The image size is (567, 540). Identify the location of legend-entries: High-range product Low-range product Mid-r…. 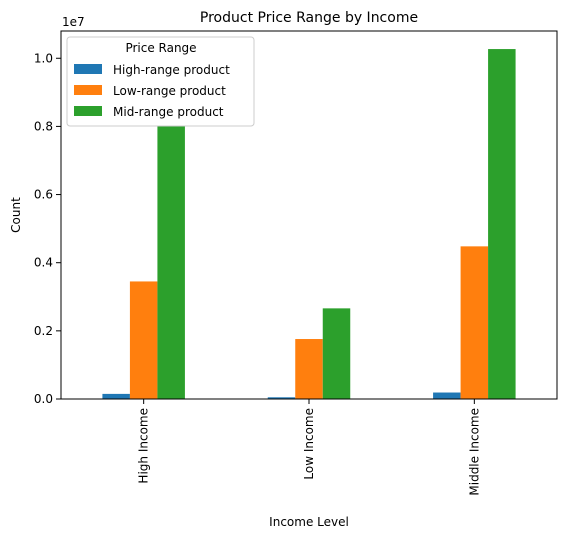
(152, 91).